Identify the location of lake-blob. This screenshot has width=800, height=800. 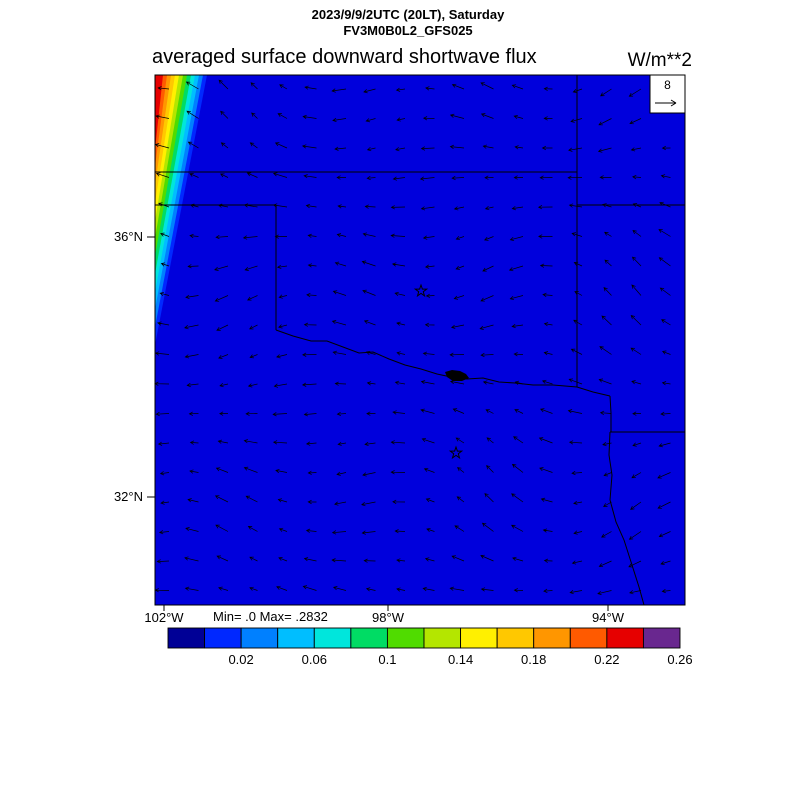
(457, 375).